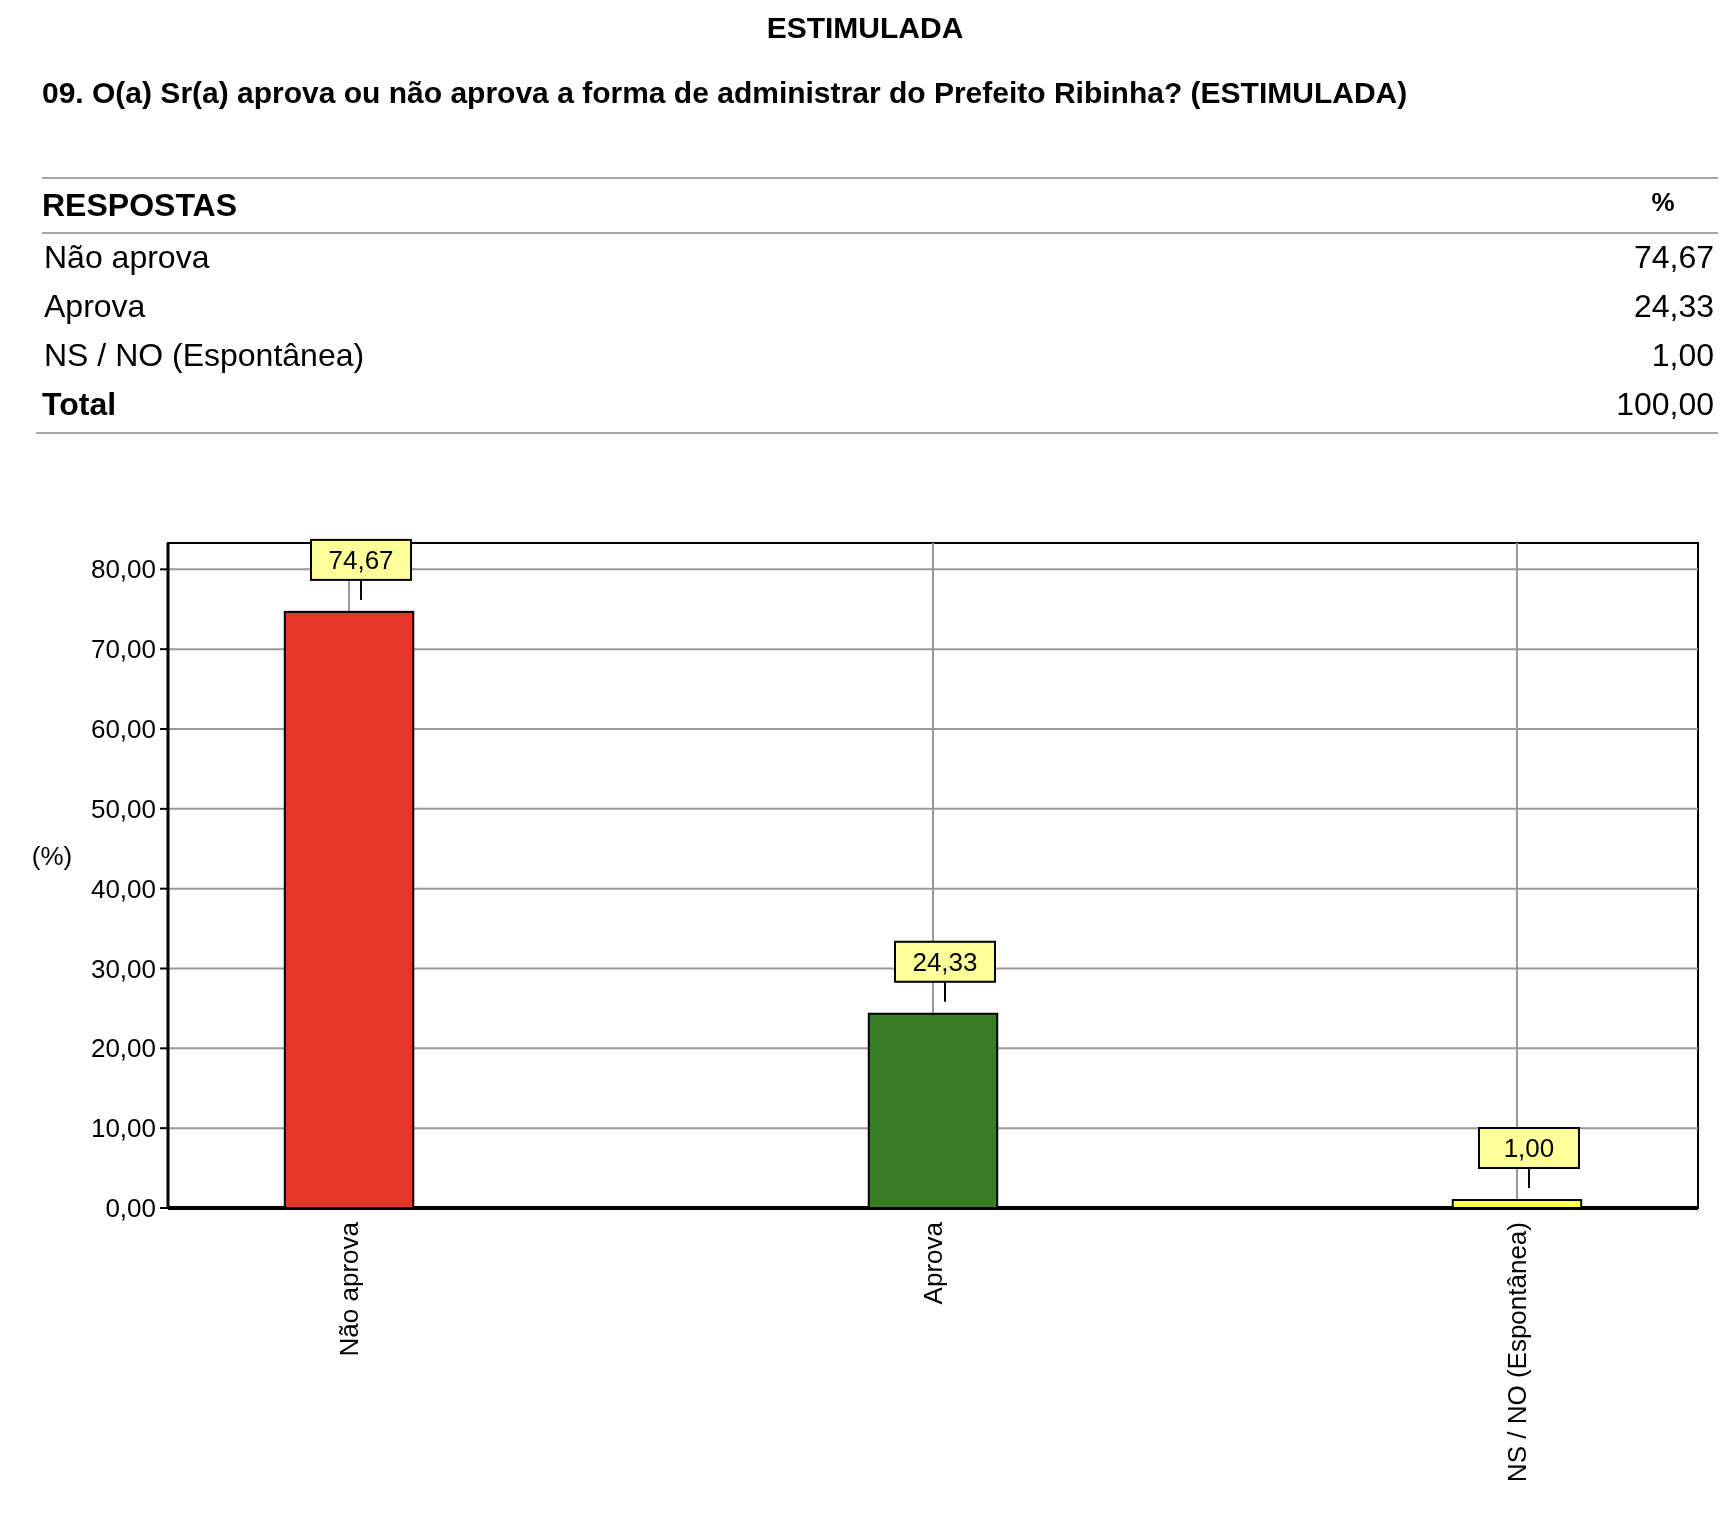  Describe the element at coordinates (123, 808) in the screenshot. I see `y-tick-label: 50,00` at that location.